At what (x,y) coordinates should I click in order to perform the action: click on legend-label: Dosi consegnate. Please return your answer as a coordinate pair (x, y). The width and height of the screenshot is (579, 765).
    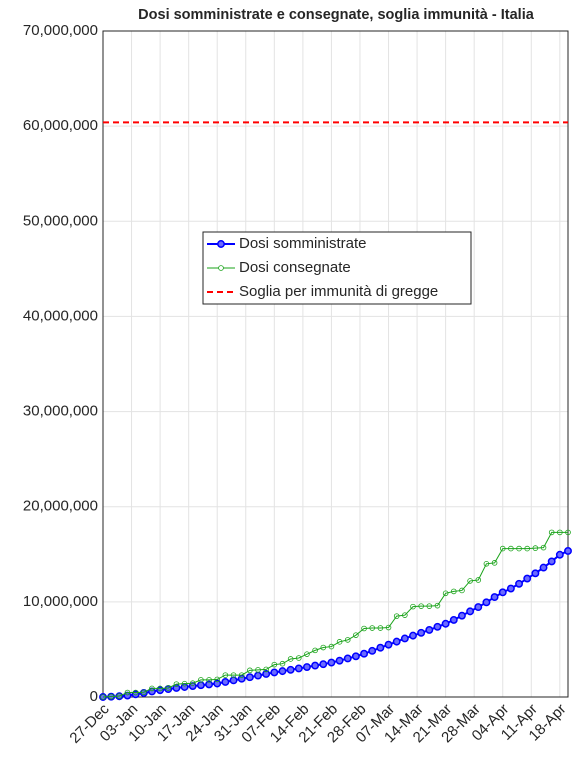
    Looking at the image, I should click on (295, 267).